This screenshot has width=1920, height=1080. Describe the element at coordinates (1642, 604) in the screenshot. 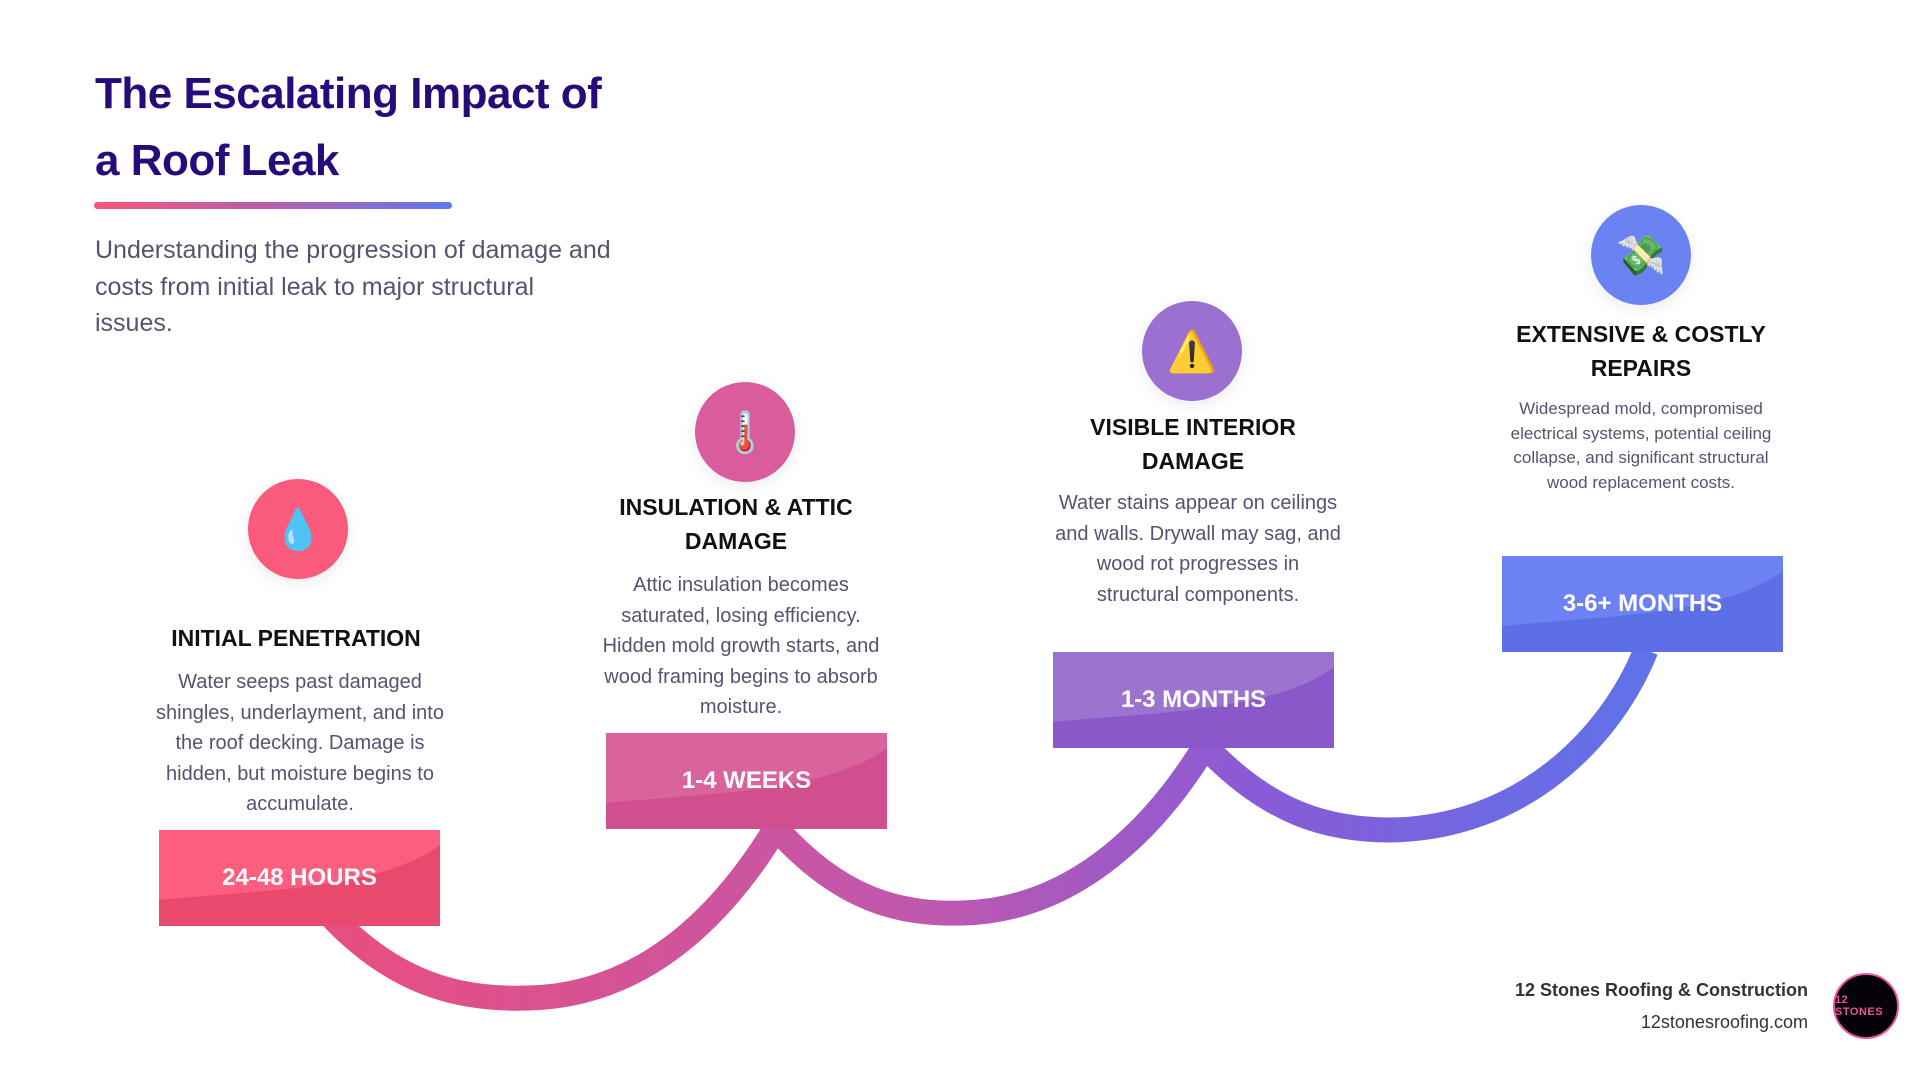

I see `step-4-timeframe: 3-6+ MONTHS` at that location.